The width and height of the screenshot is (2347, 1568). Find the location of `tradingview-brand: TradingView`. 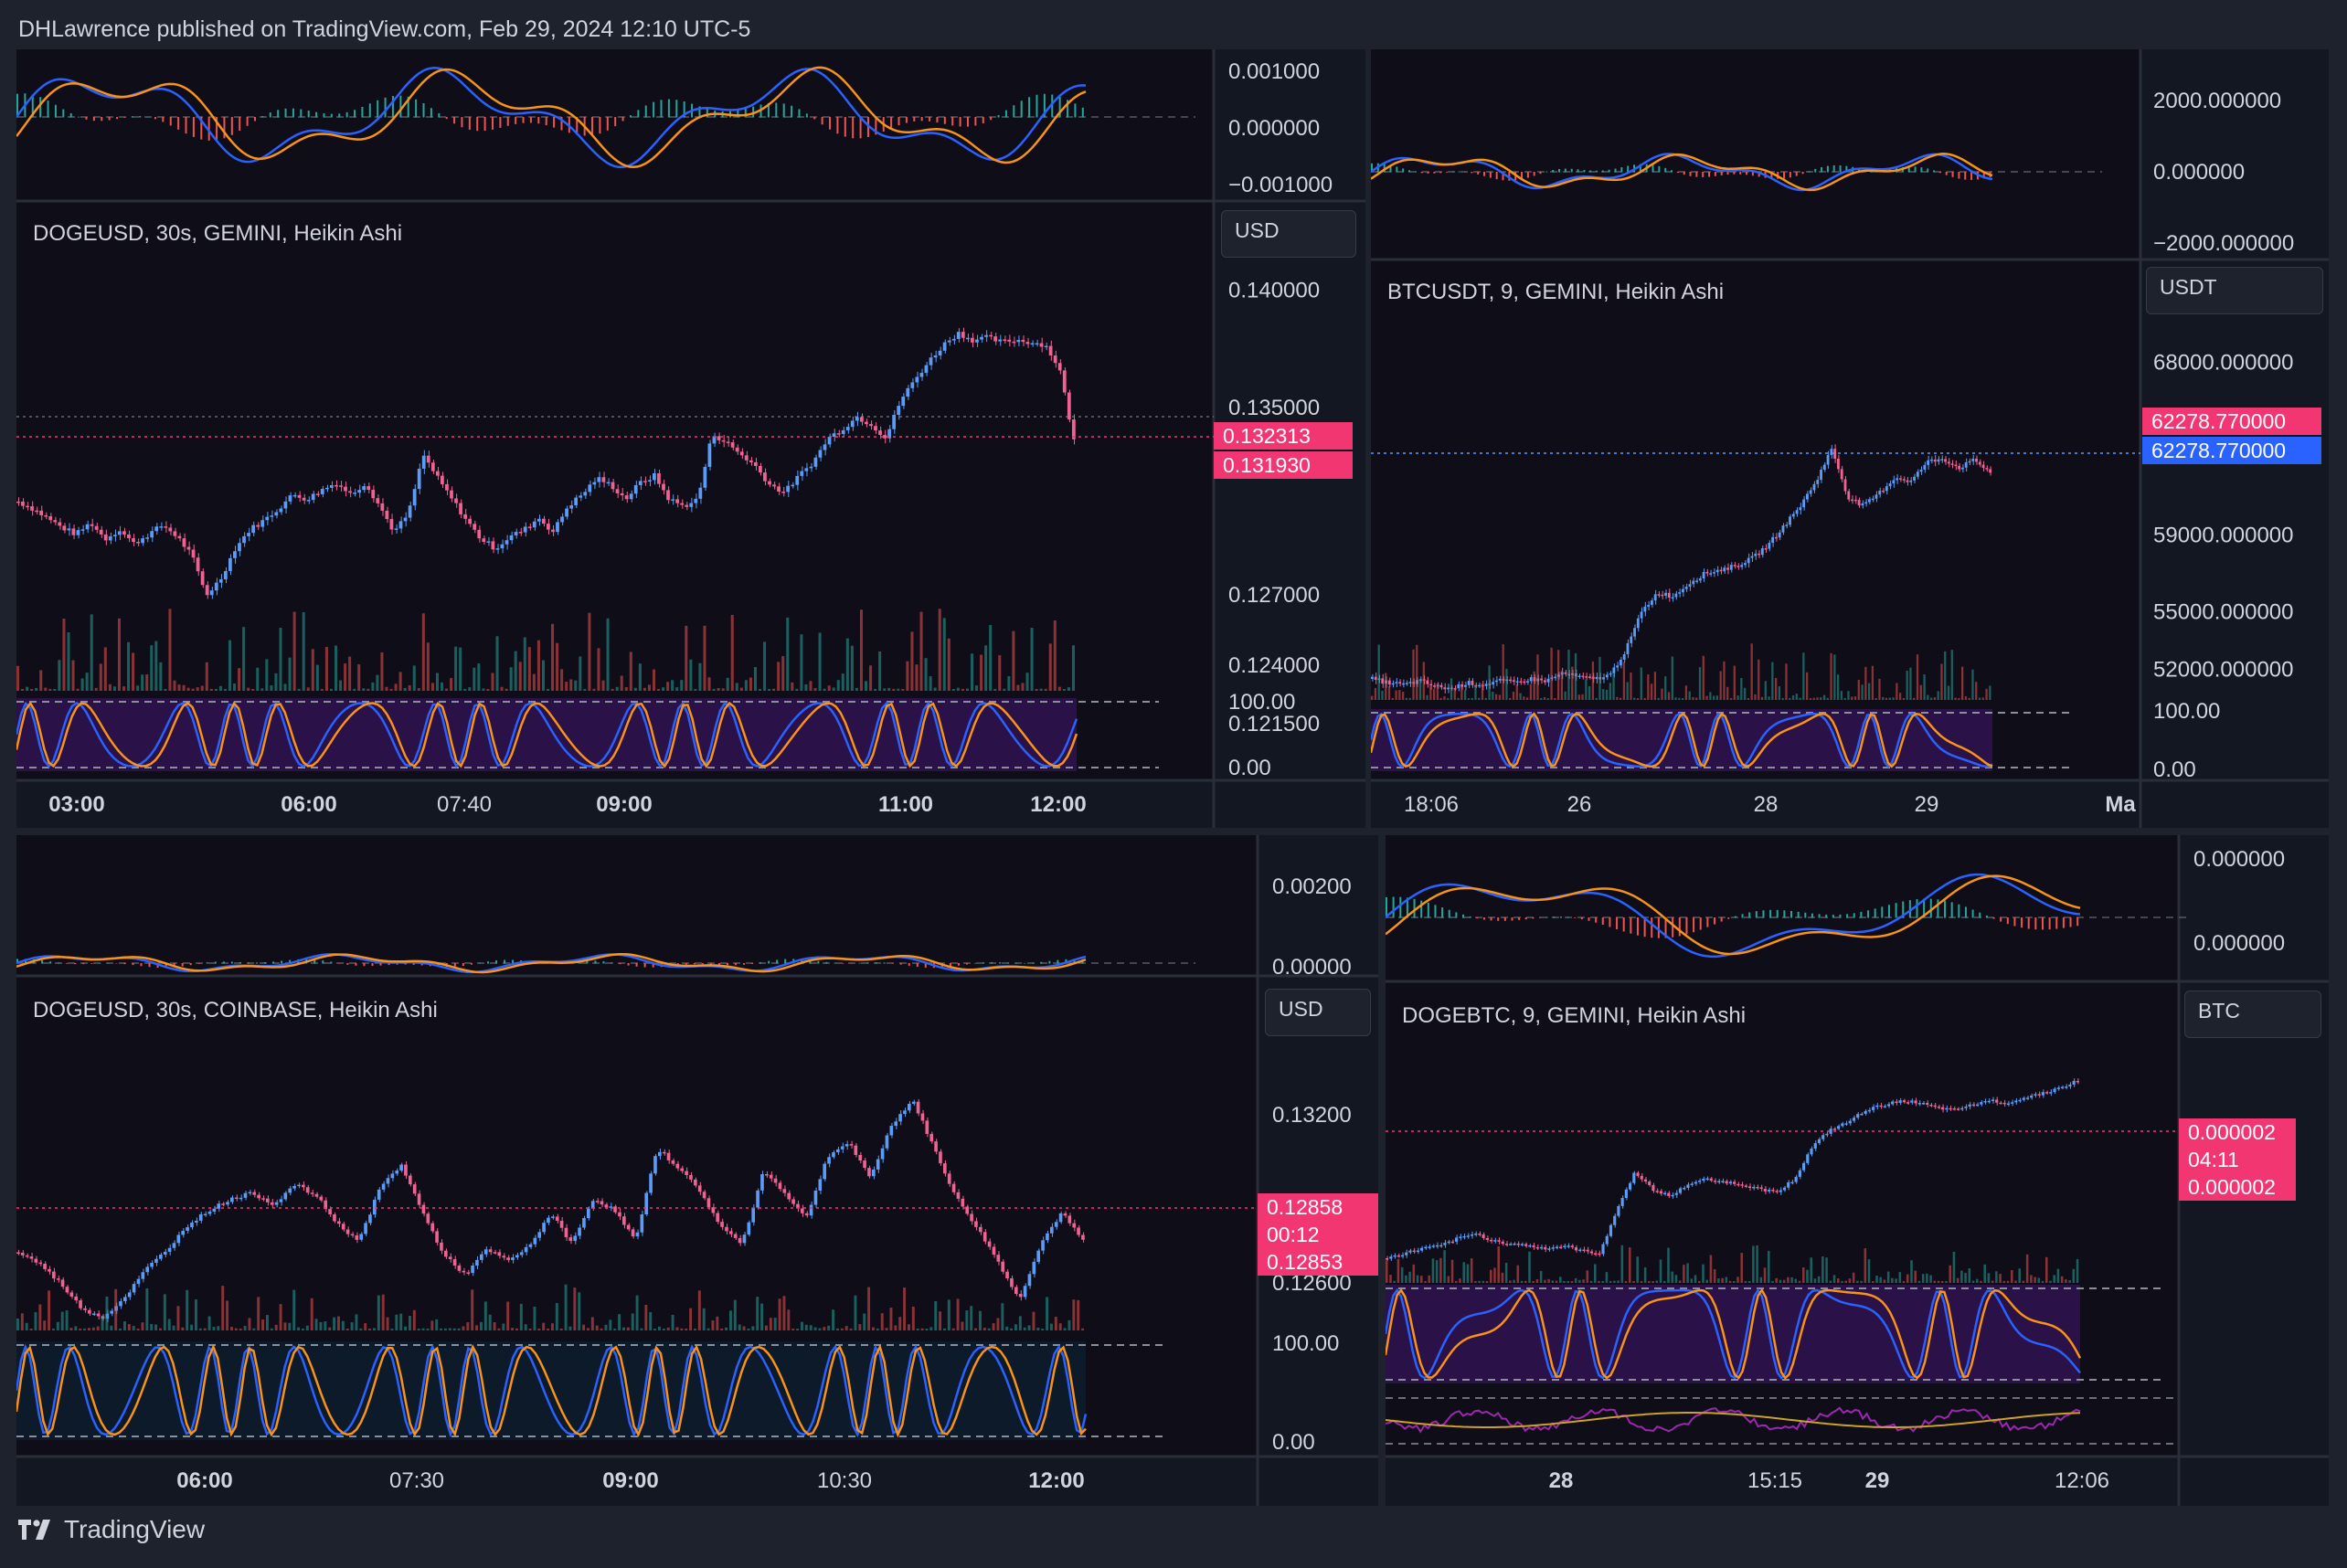

tradingview-brand: TradingView is located at coordinates (111, 1530).